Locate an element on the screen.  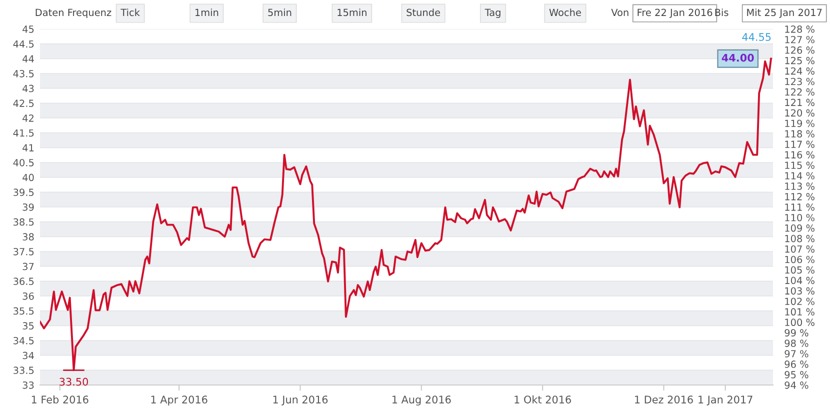
text: Bis is located at coordinates (721, 12).